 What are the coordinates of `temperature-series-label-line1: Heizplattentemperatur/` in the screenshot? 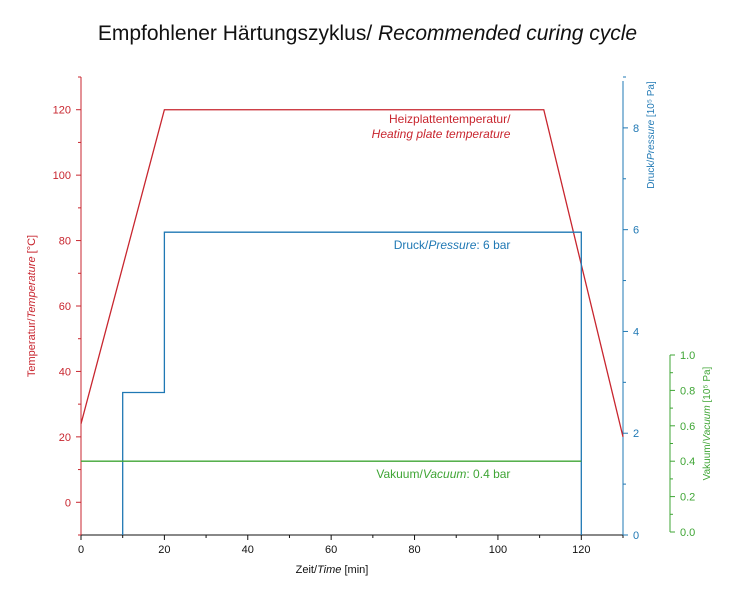 It's located at (450, 119).